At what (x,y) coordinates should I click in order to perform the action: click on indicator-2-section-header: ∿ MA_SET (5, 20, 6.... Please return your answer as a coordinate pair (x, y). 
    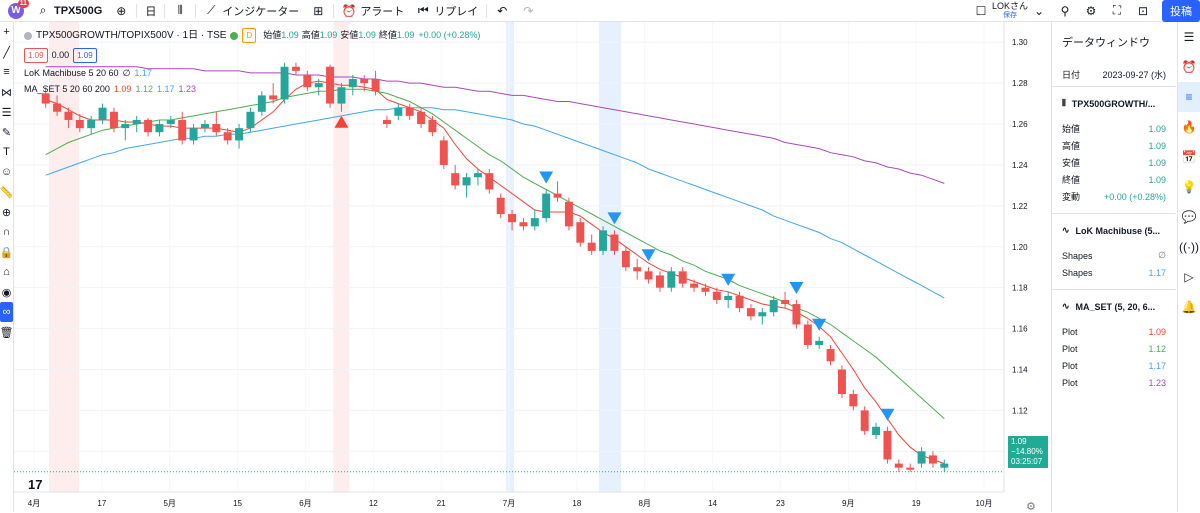
    Looking at the image, I should click on (1114, 306).